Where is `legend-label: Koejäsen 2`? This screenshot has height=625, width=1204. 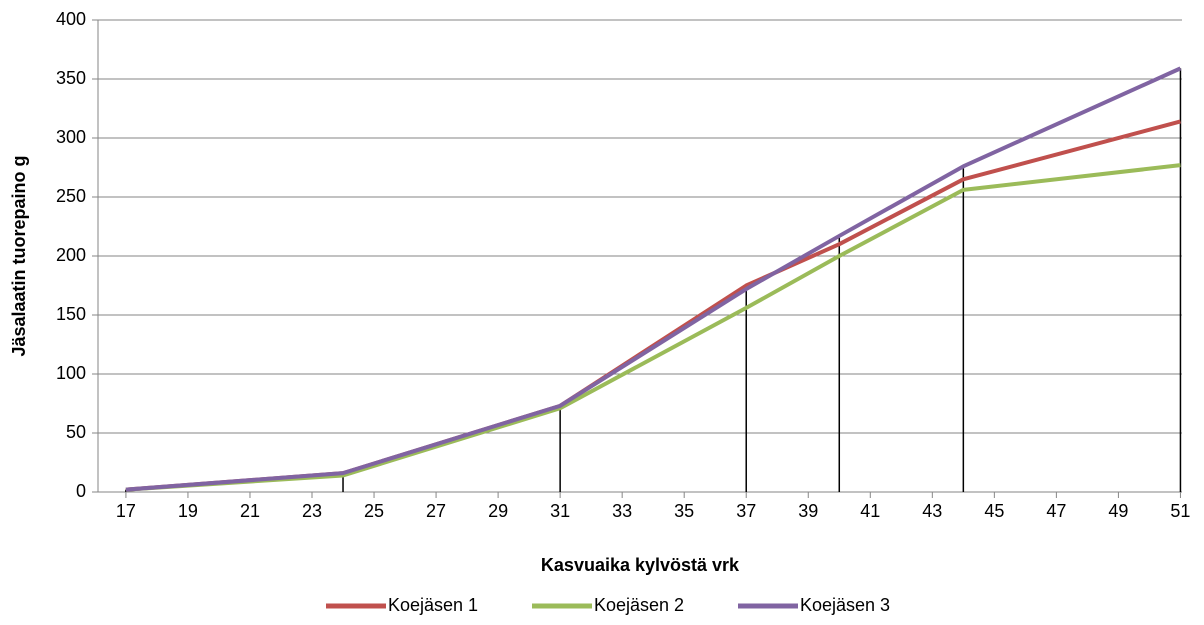 legend-label: Koejäsen 2 is located at coordinates (639, 605).